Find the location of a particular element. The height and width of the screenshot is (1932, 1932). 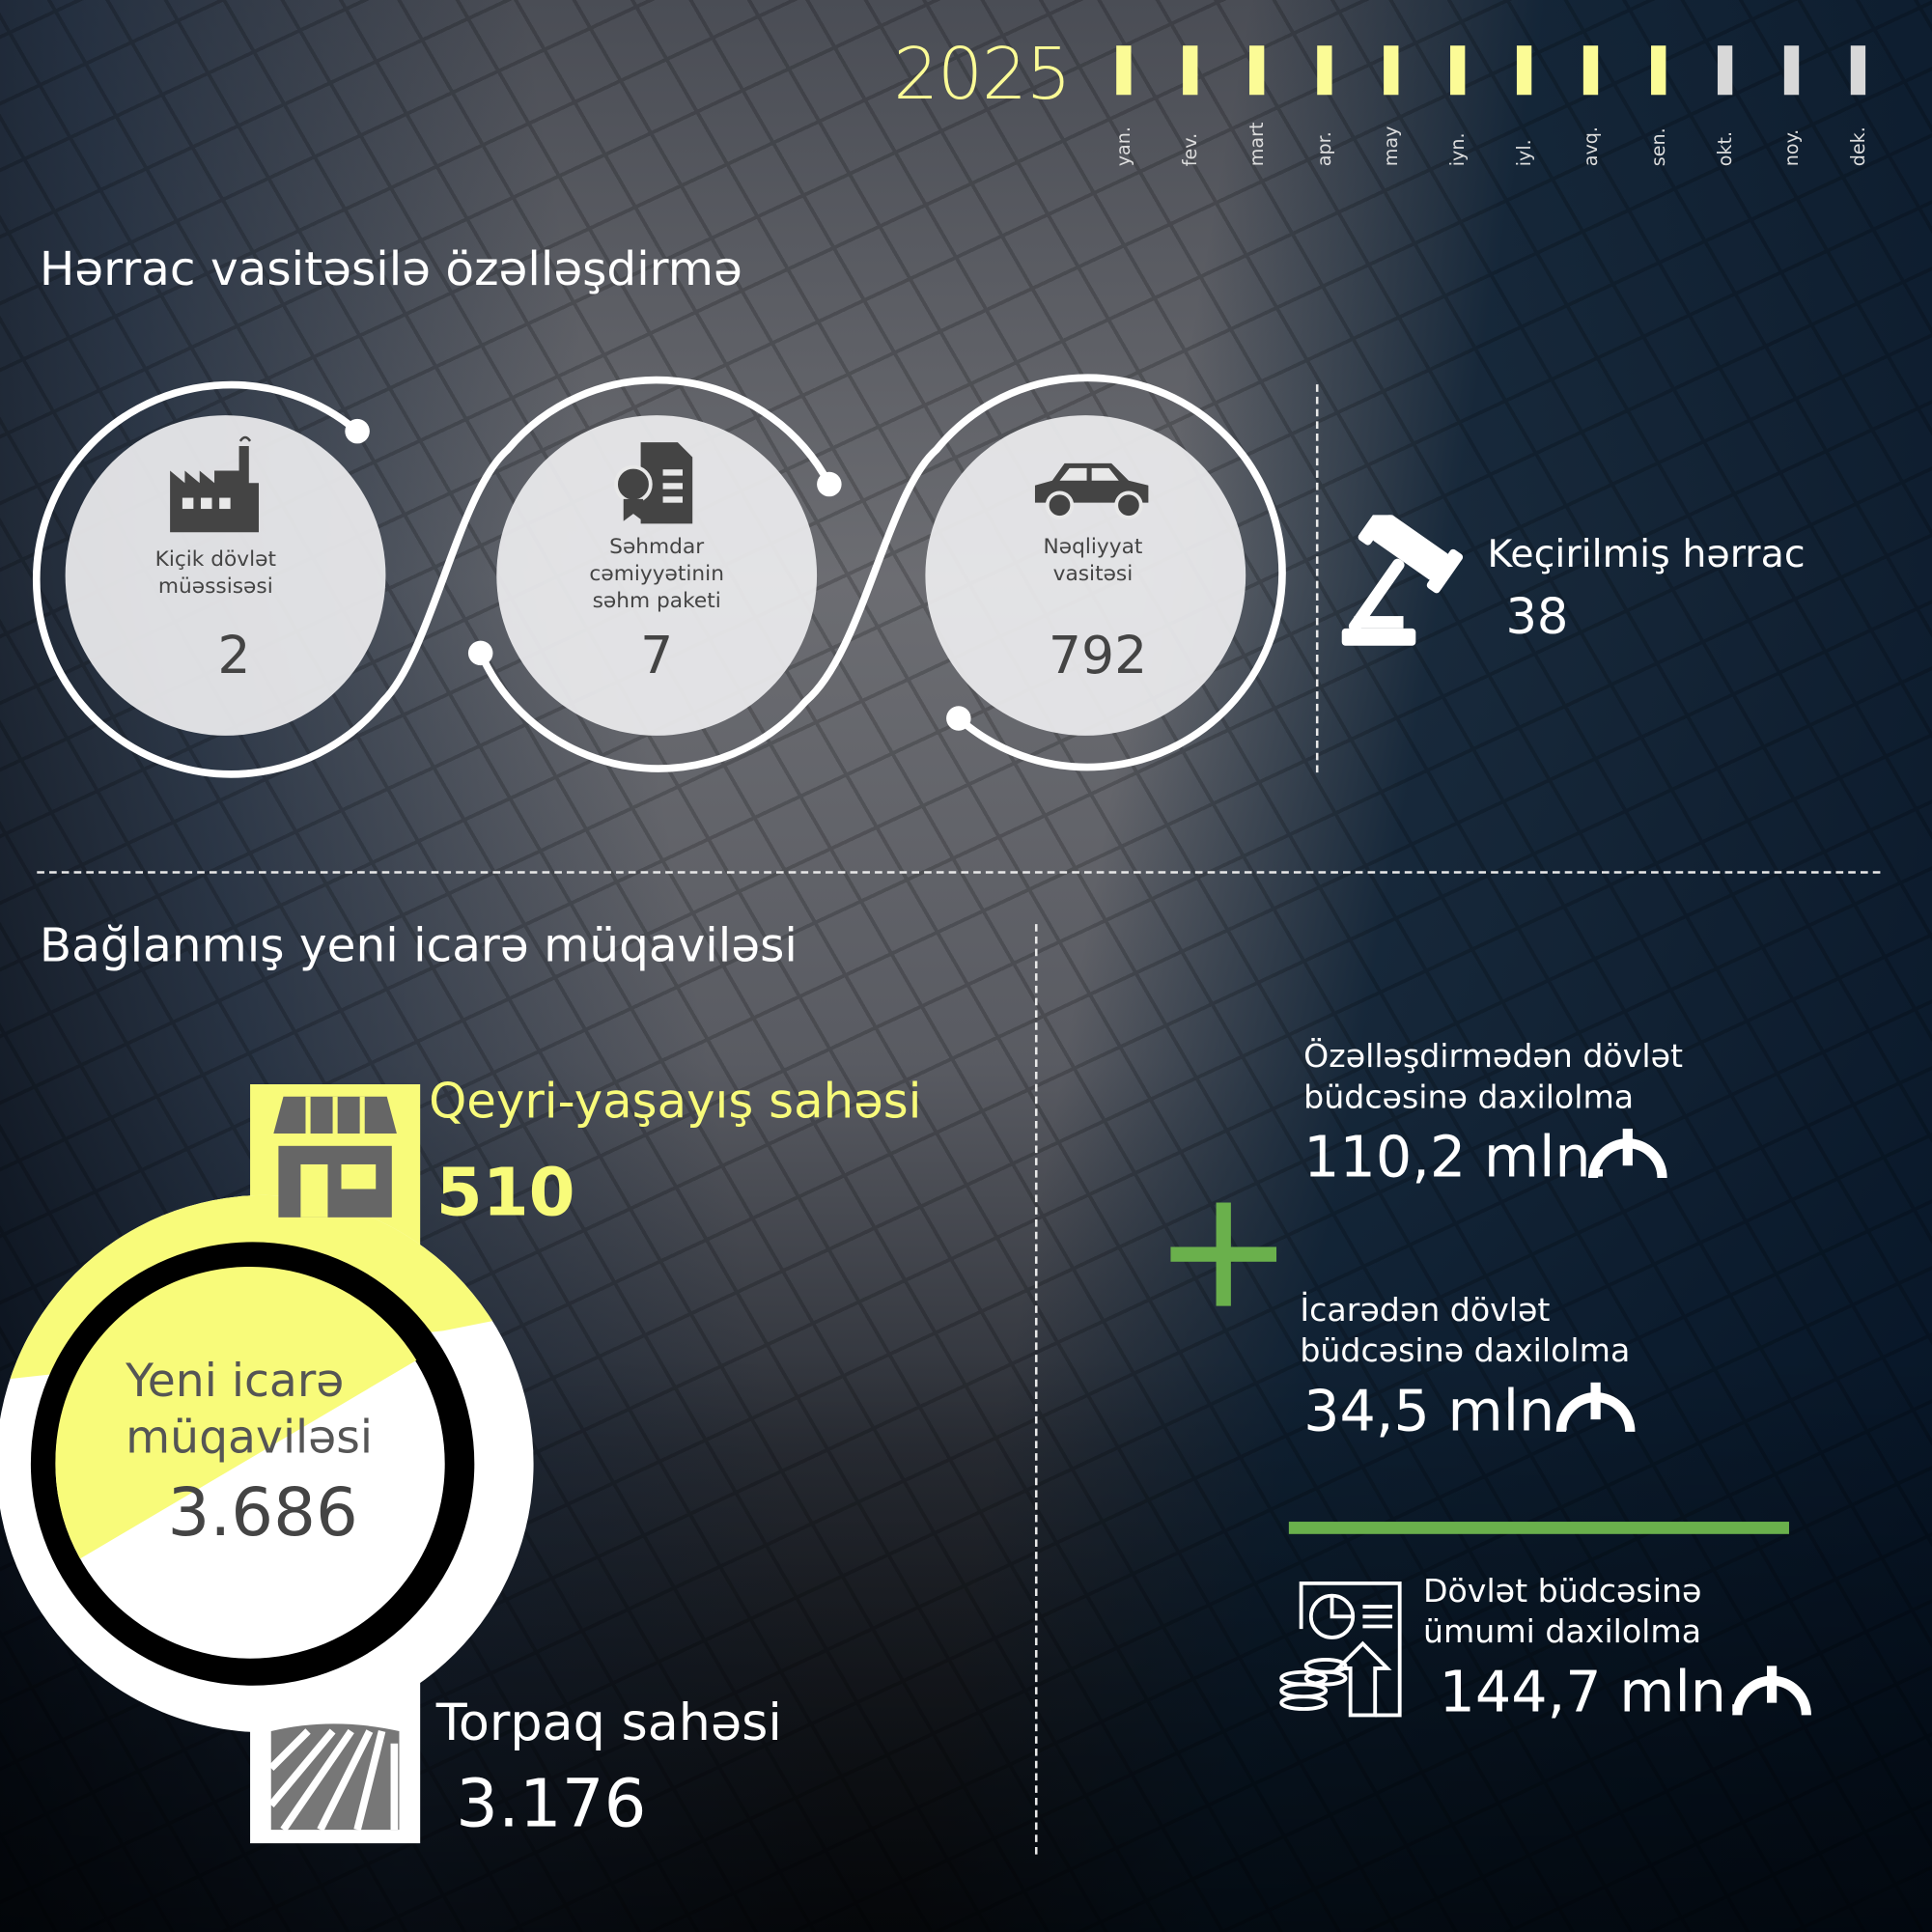

total-lease-label: Yeni icarə is located at coordinates (236, 1381).